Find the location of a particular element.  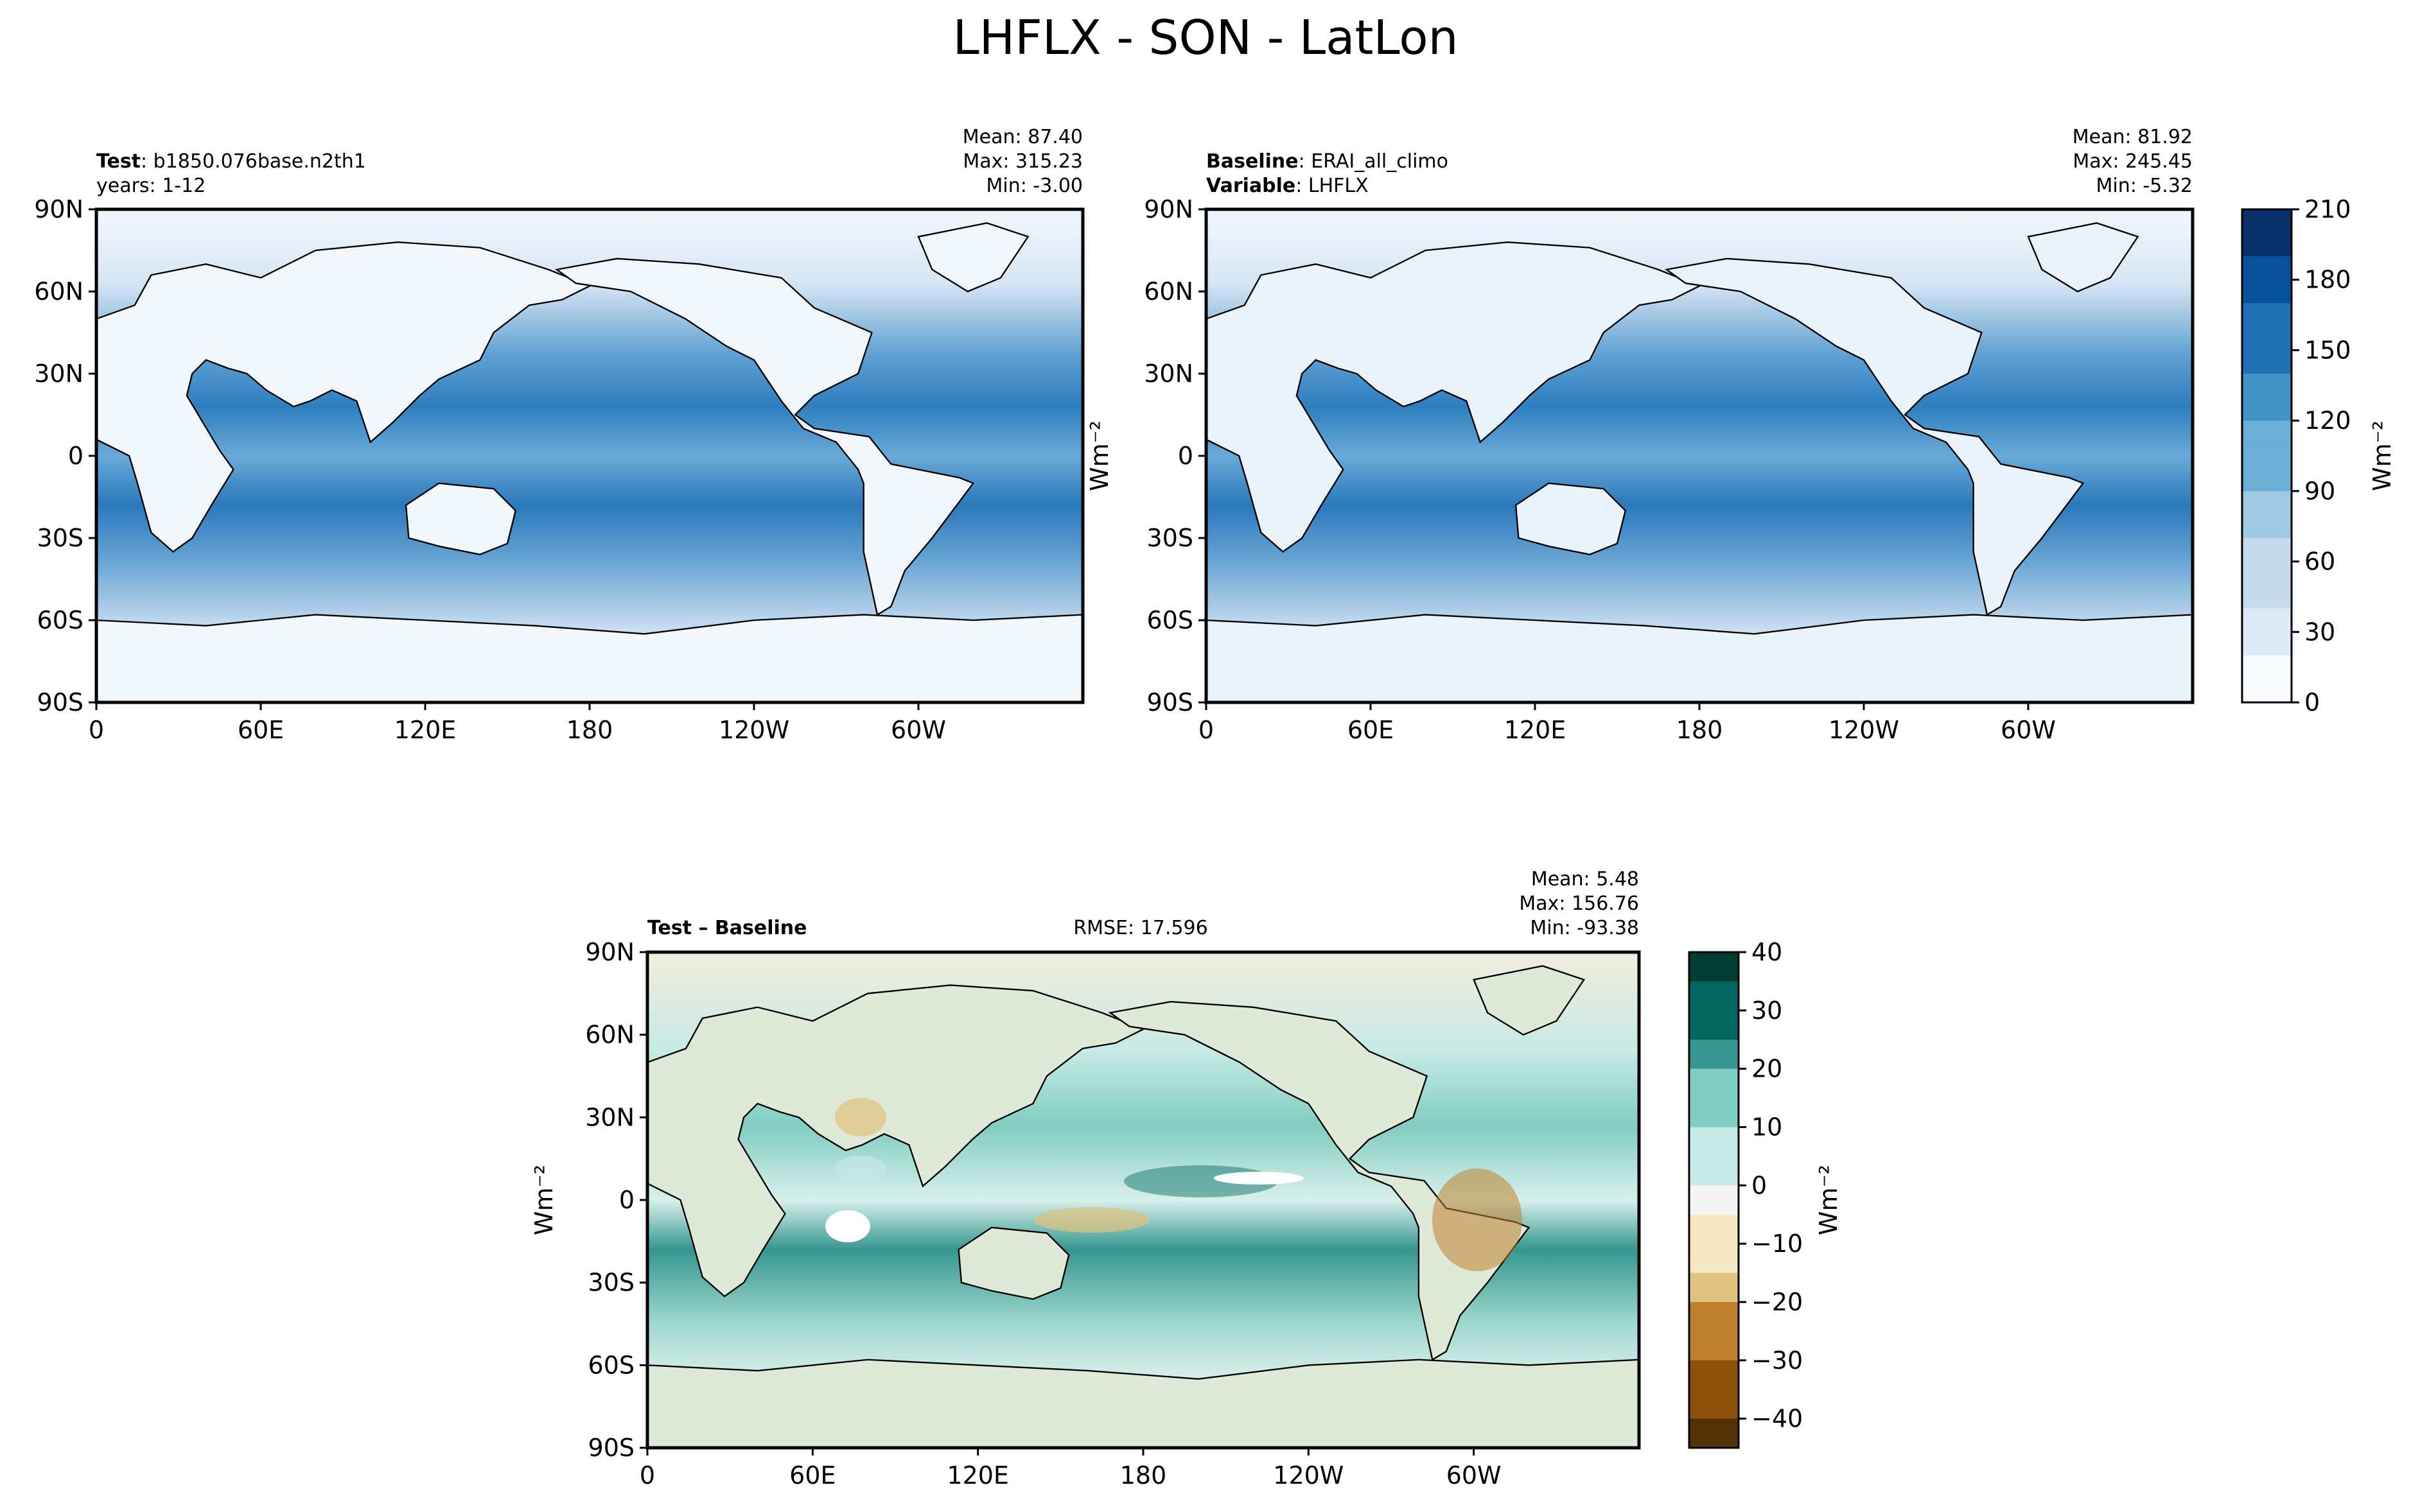

colorbar-tick-label: 210 is located at coordinates (2328, 209).